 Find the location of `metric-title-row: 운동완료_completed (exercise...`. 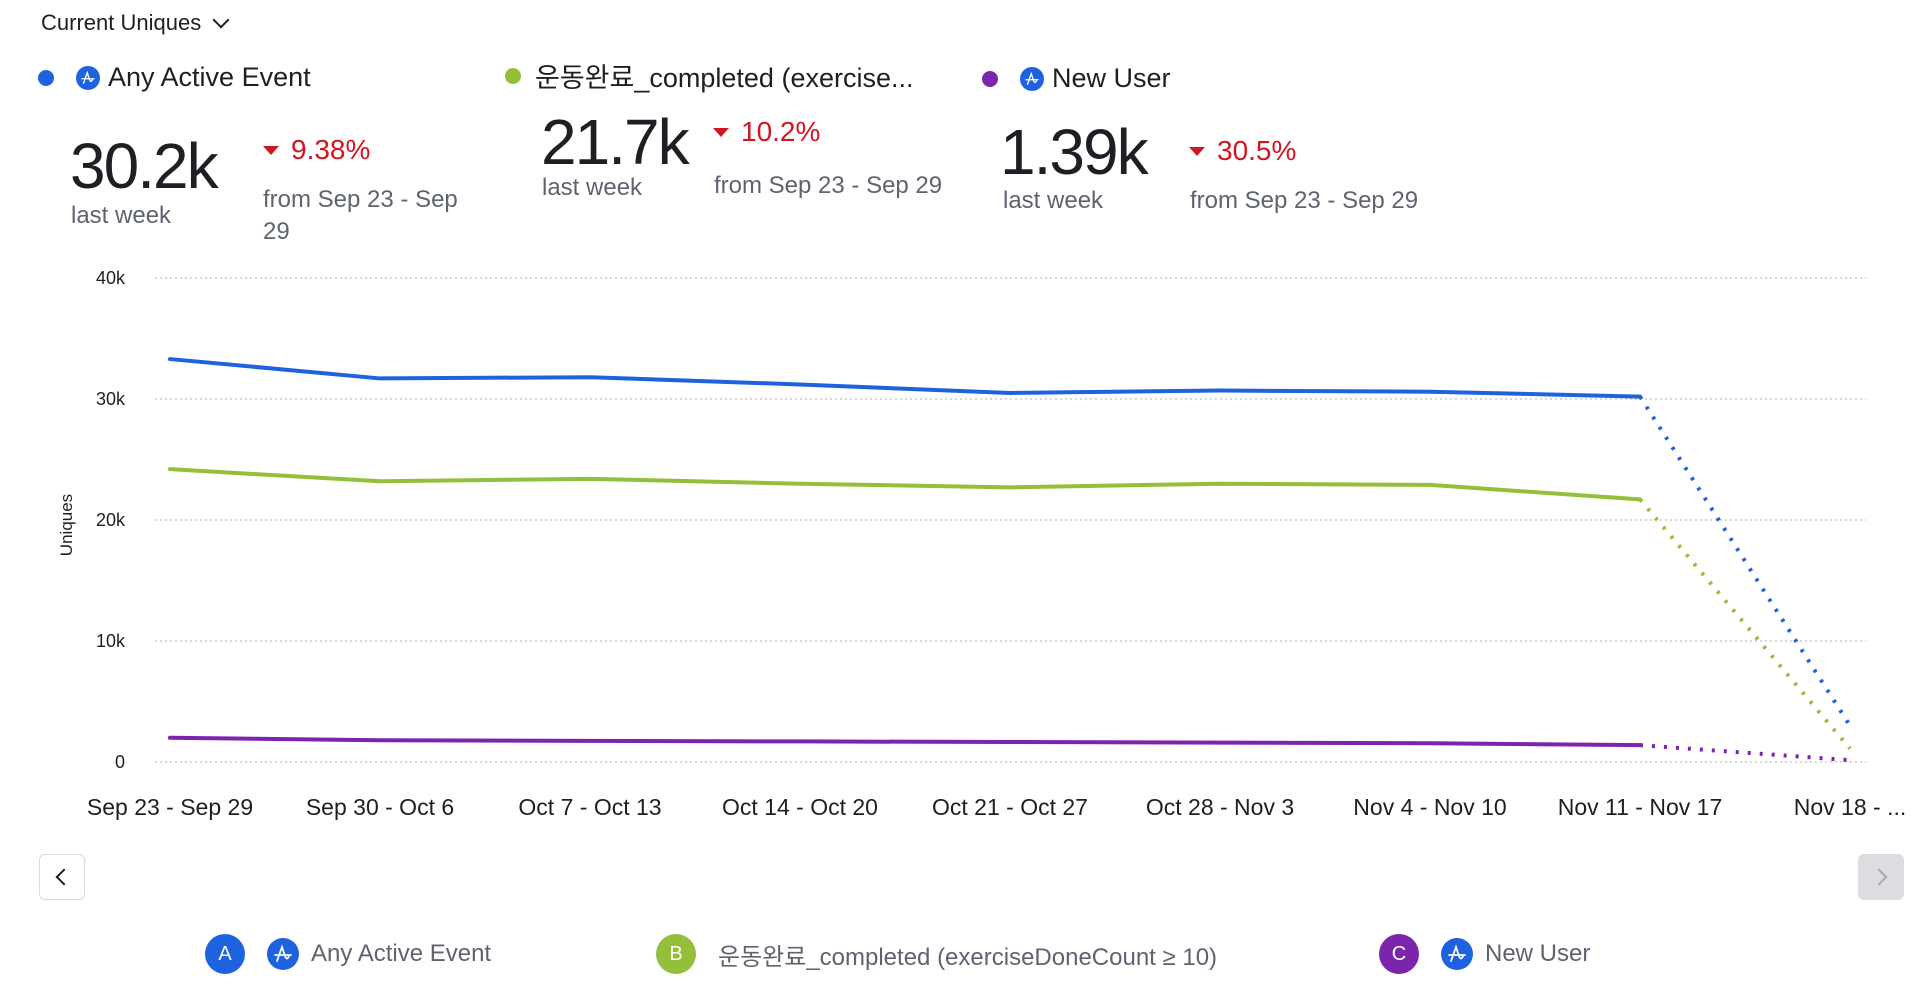

metric-title-row: 운동완료_completed (exercise... is located at coordinates (735, 75).